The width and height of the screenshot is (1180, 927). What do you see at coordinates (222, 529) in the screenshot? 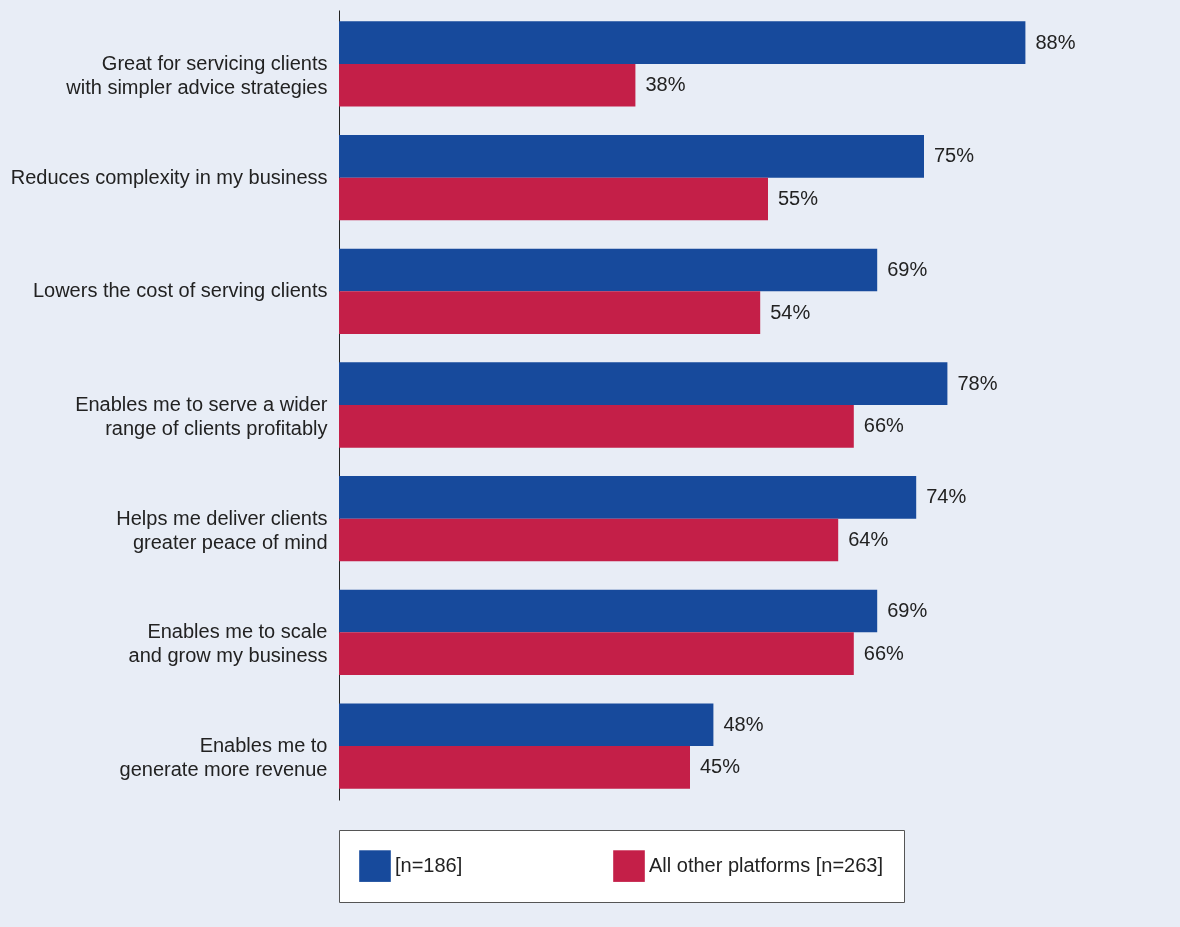
I see `y-tick-label: Helps me deliver clients greater peace of mind` at bounding box center [222, 529].